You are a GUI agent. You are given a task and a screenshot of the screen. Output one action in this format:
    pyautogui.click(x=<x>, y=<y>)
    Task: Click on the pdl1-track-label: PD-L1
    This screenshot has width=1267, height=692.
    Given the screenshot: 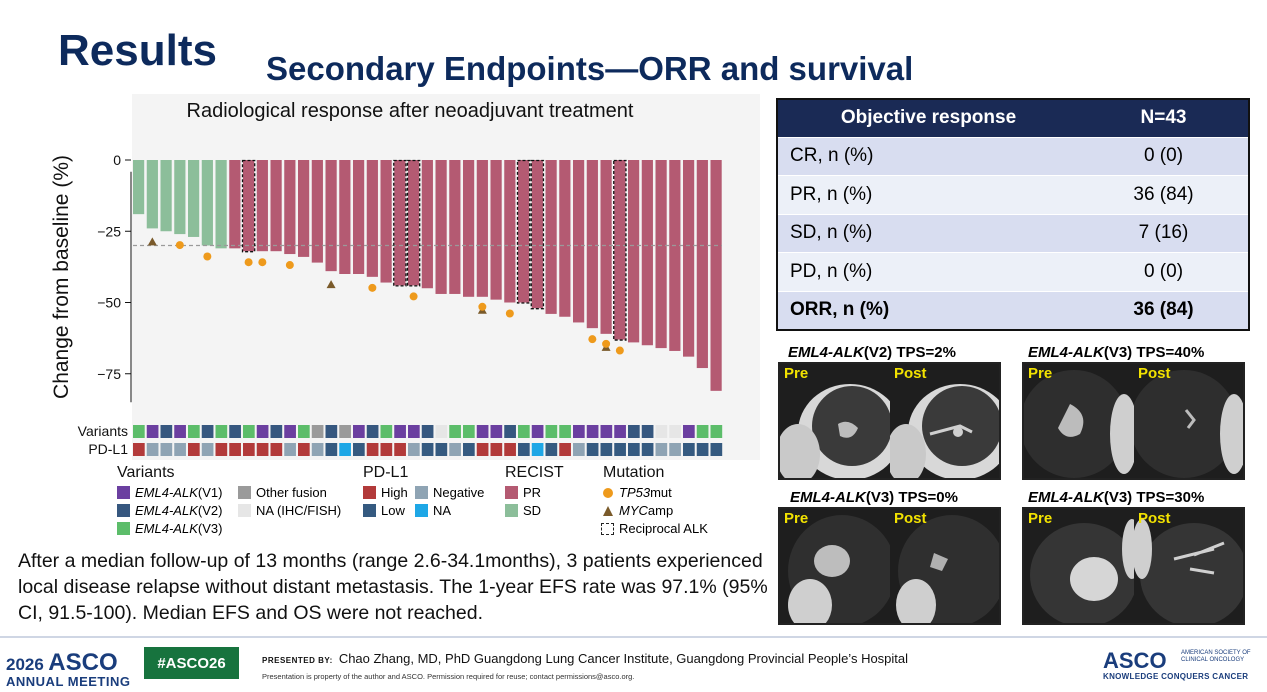 What is the action you would take?
    pyautogui.click(x=108, y=449)
    